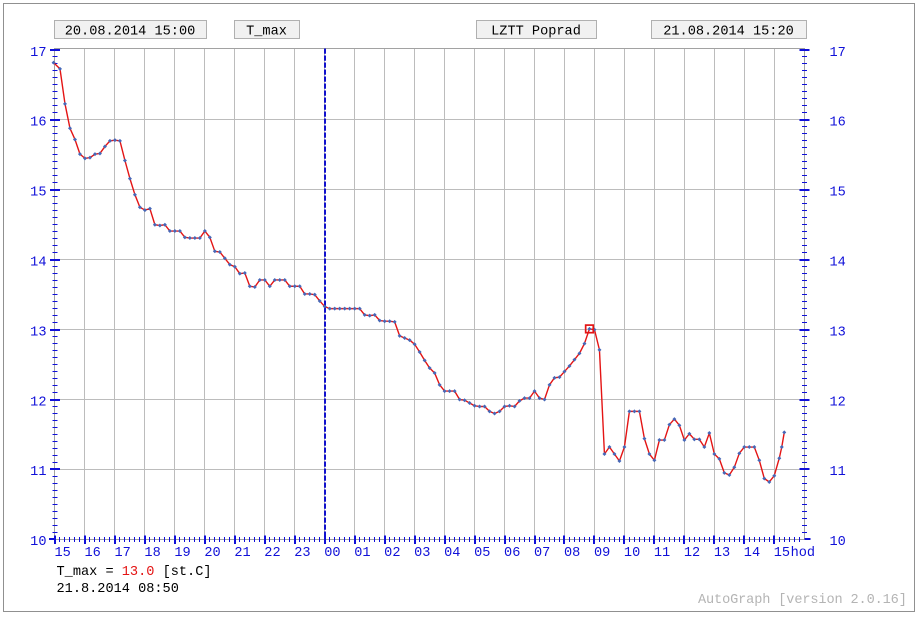  I want to click on svg-text: 18, so click(152, 553).